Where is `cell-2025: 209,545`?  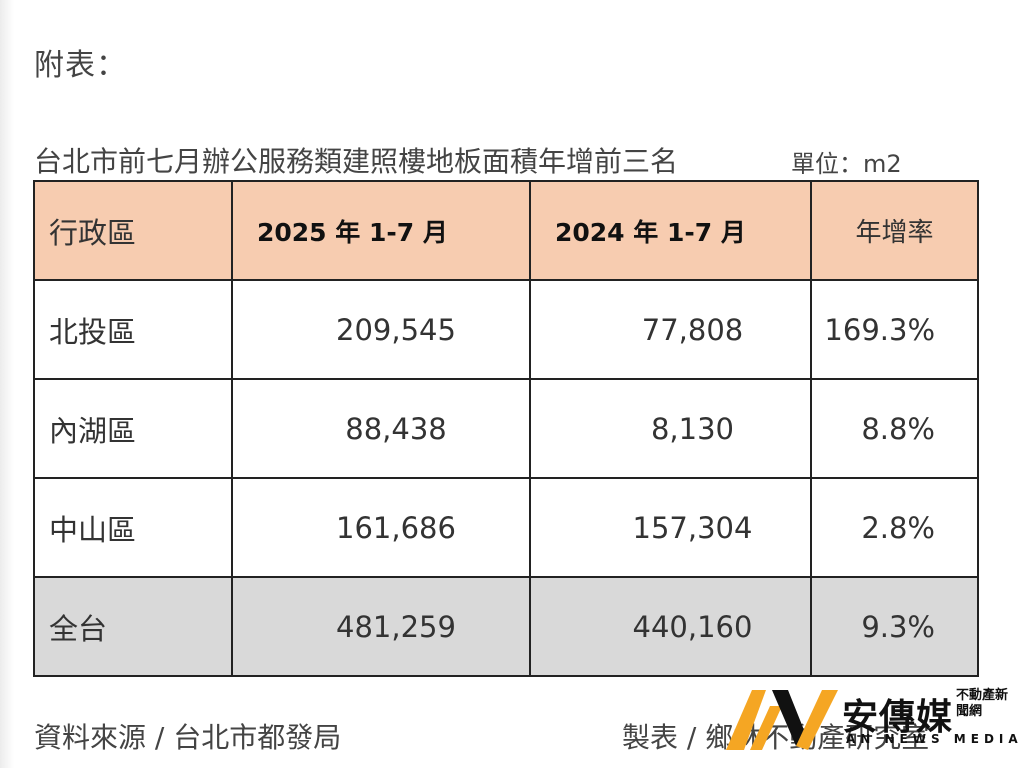
cell-2025: 209,545 is located at coordinates (381, 329).